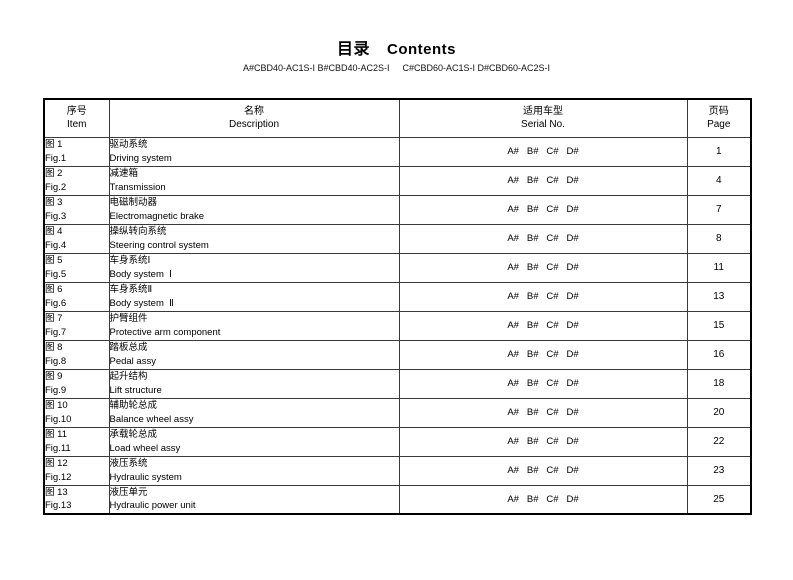  I want to click on item-cell: 图 7 Fig.7, so click(76, 325).